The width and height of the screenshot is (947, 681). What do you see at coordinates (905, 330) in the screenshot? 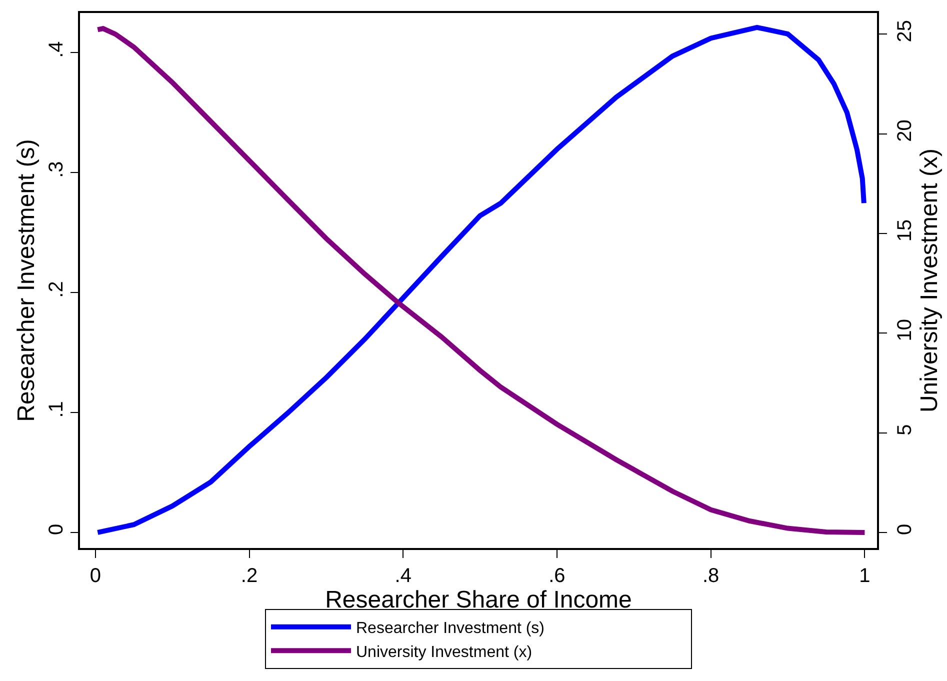
I see `y2-tick-label: 10` at bounding box center [905, 330].